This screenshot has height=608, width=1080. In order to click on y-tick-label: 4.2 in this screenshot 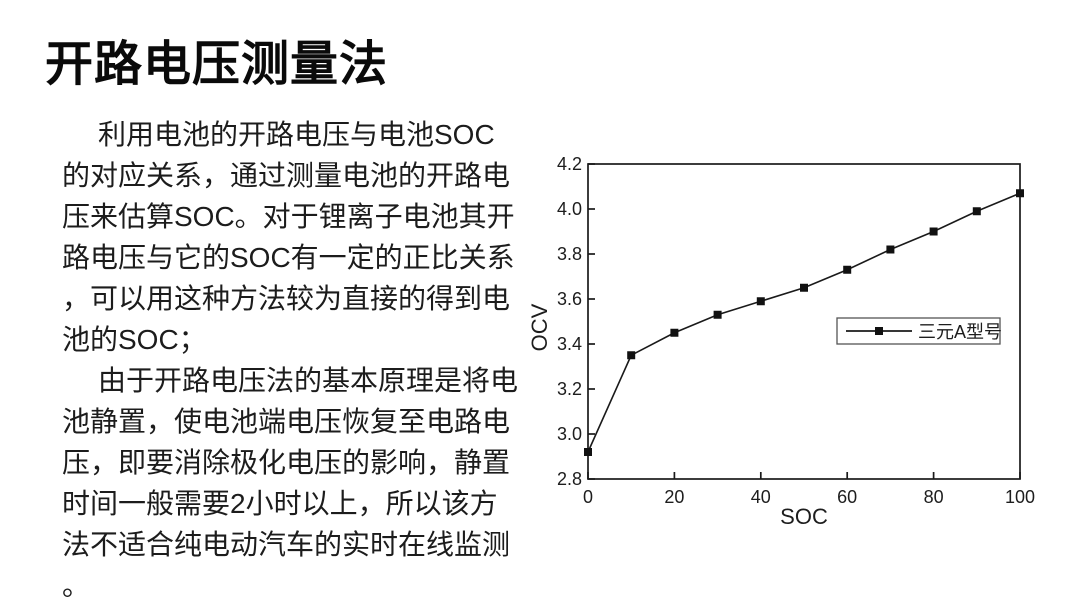, I will do `click(569, 164)`.